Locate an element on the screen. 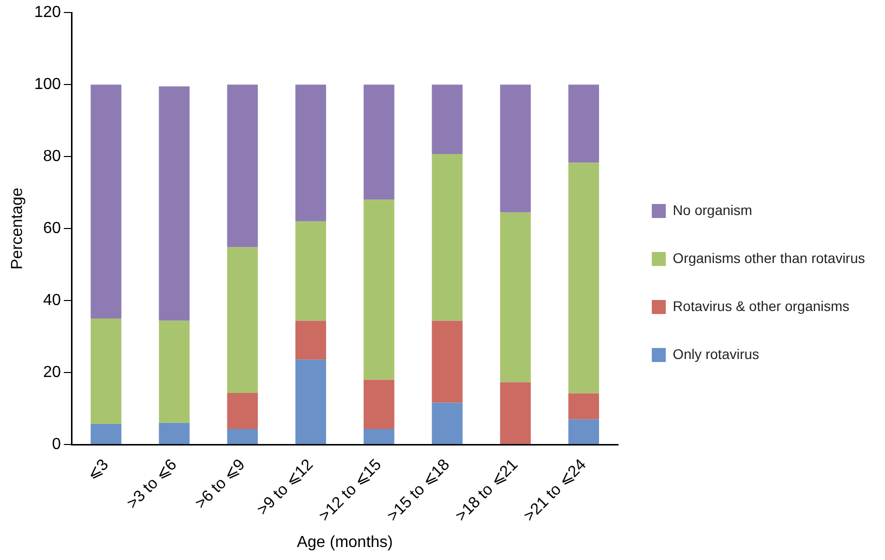  y-tick-label: 40 is located at coordinates (52, 300).